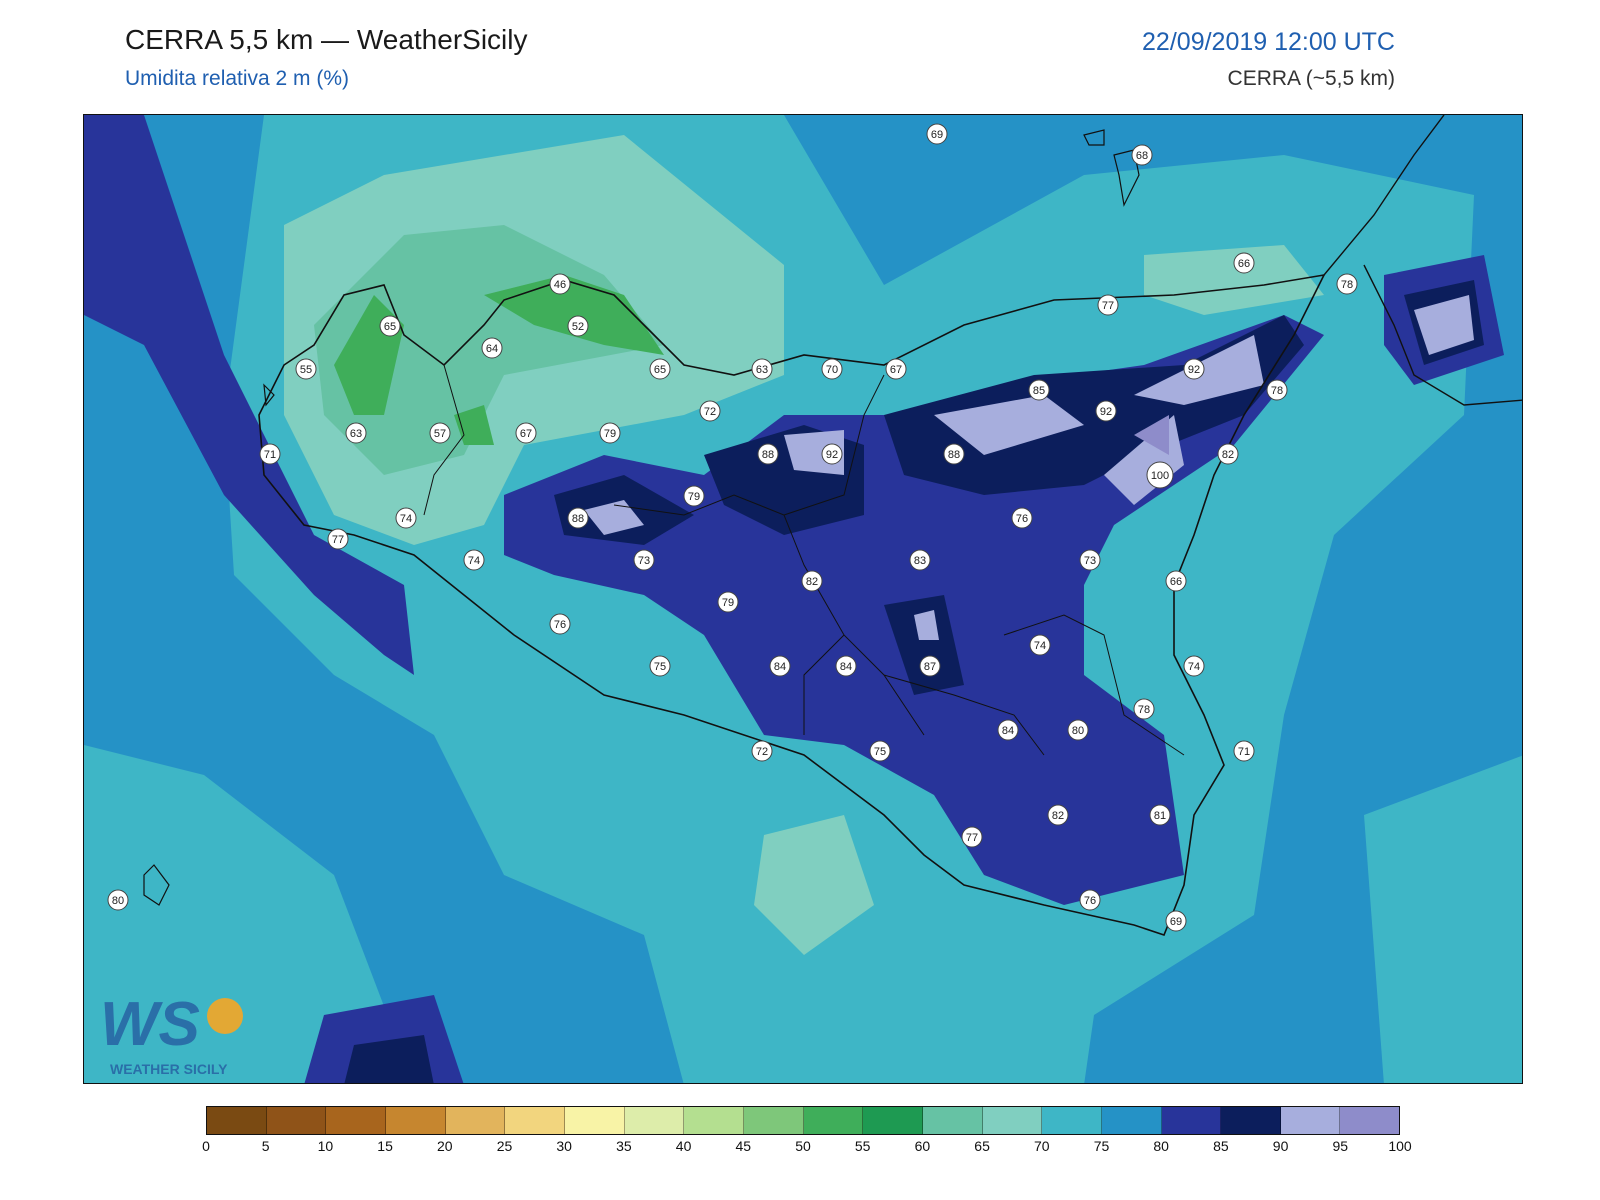 The height and width of the screenshot is (1200, 1600). Describe the element at coordinates (1280, 1146) in the screenshot. I see `colorbar-tick: 90` at that location.